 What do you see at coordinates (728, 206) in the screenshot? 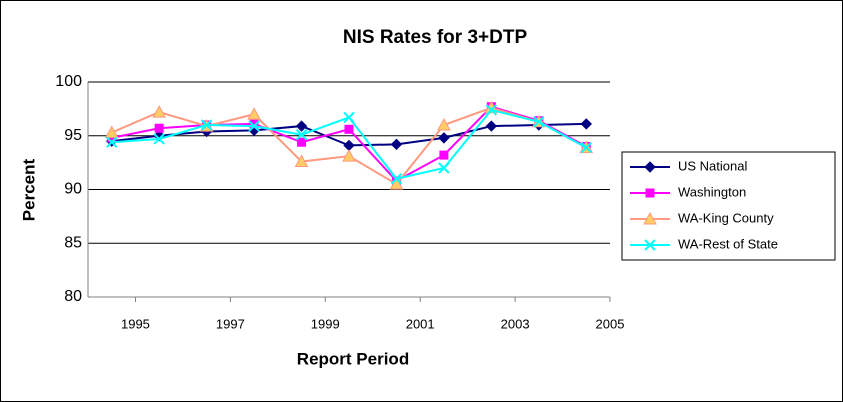
I see `legend-box` at bounding box center [728, 206].